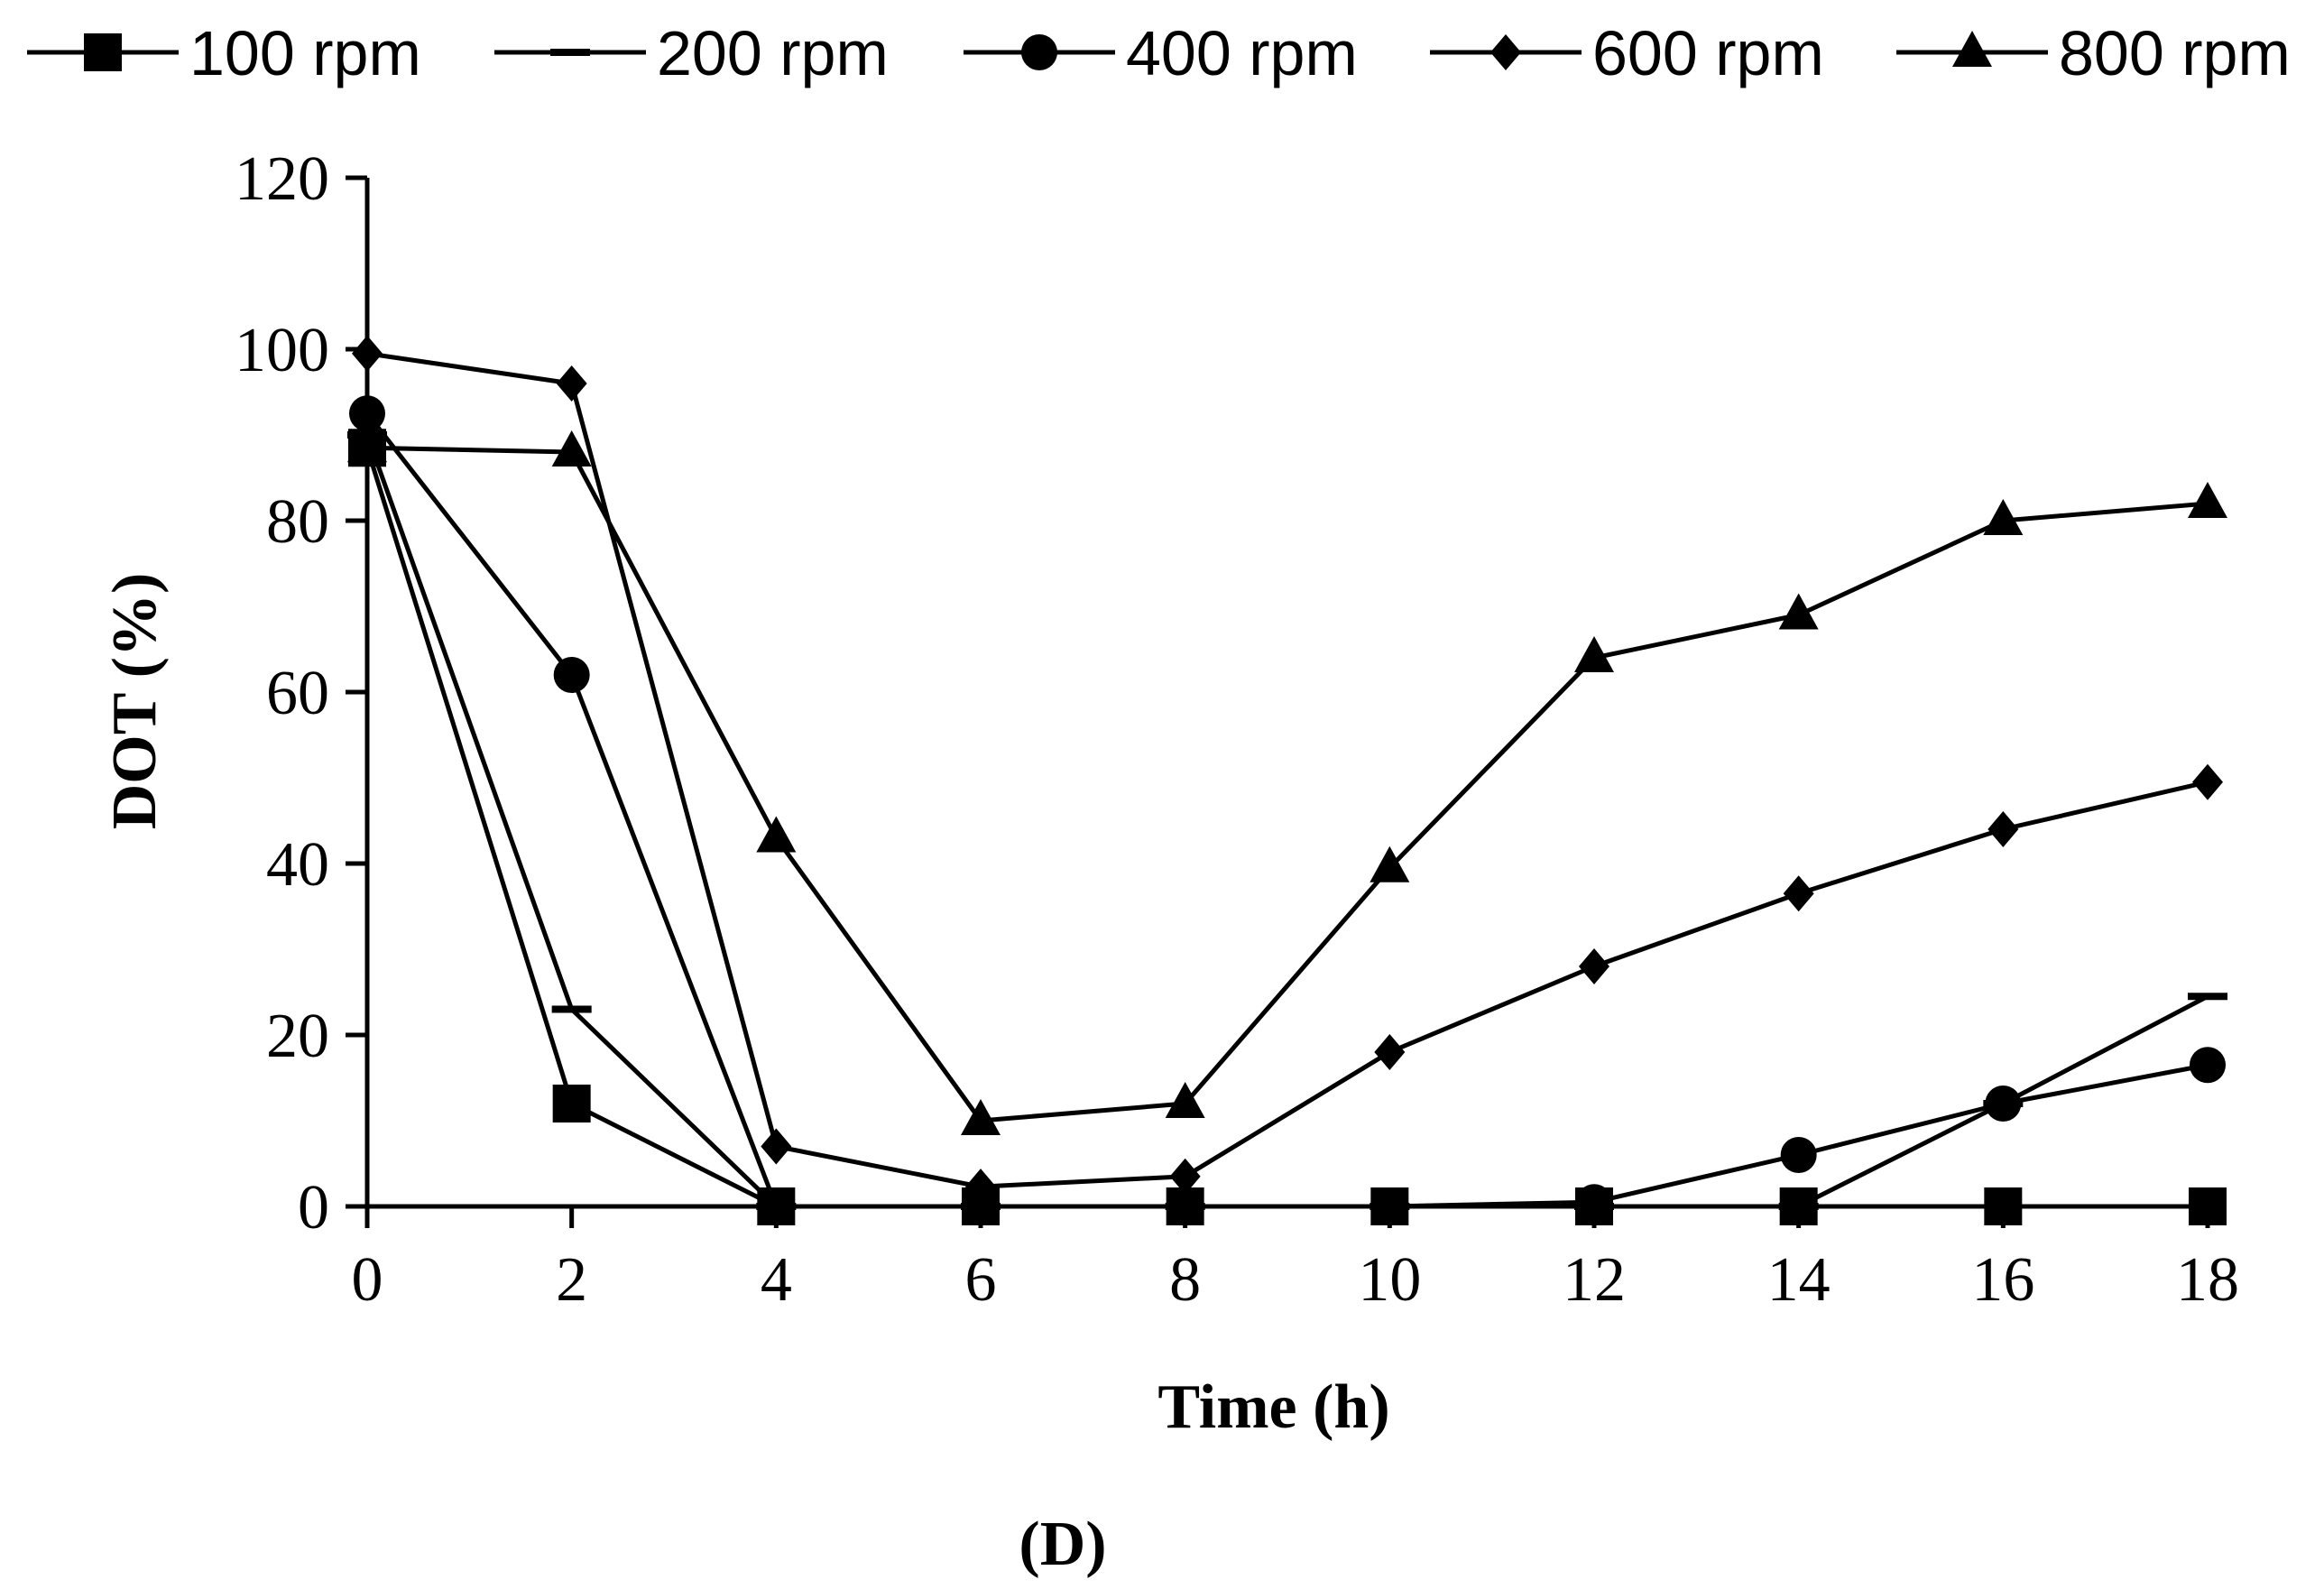 This screenshot has width=2324, height=1589. Describe the element at coordinates (773, 53) in the screenshot. I see `legend-label: 200 rpm` at that location.